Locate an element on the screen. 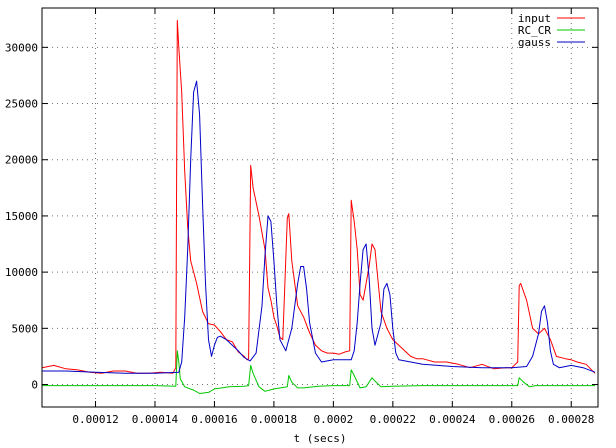 This screenshot has width=616, height=448. y-tick-label: 25000 is located at coordinates (21, 104).